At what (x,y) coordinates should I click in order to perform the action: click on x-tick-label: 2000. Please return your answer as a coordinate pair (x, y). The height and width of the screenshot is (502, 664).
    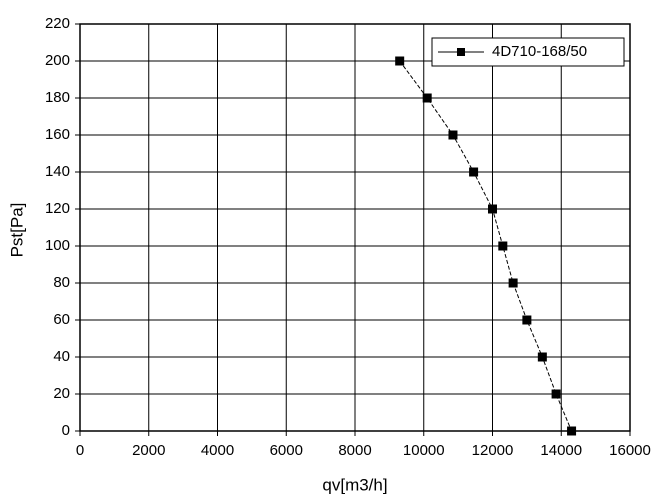
    Looking at the image, I should click on (148, 450).